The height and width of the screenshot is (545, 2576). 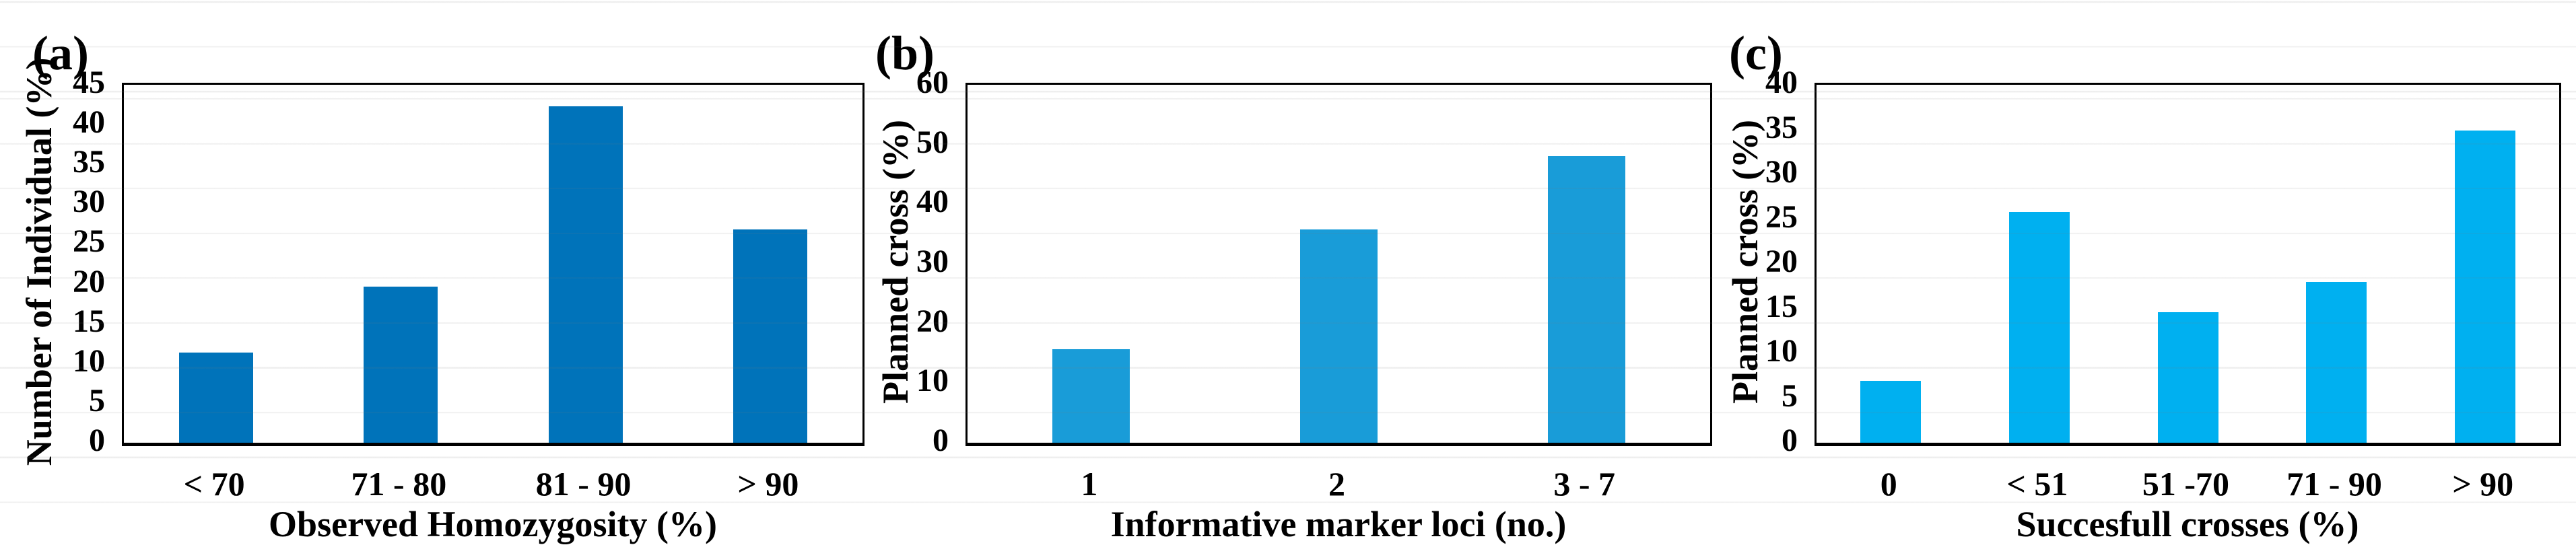 What do you see at coordinates (1338, 524) in the screenshot?
I see `x-axis-title-b: Informative marker loci (no.)` at bounding box center [1338, 524].